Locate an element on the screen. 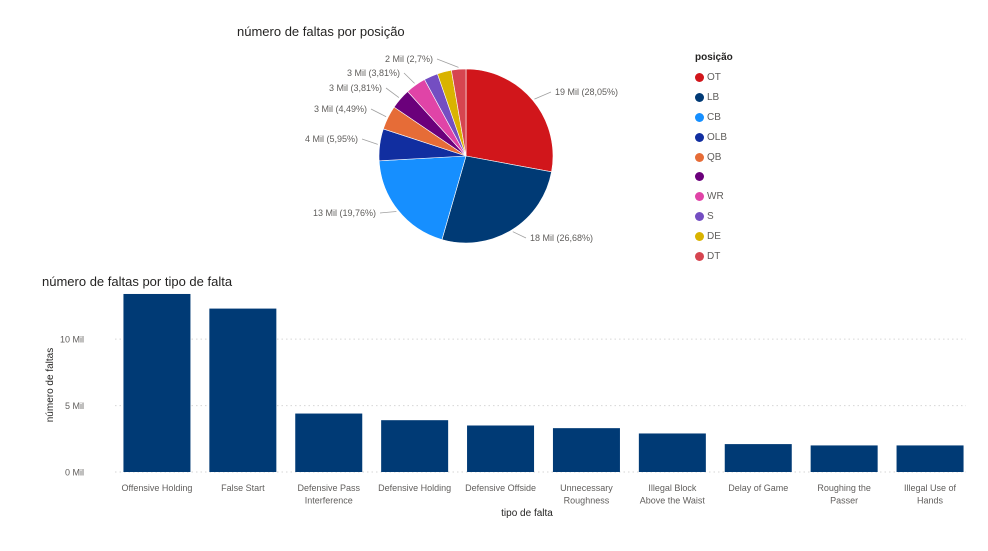 This screenshot has width=988, height=551. x-tick-label: Delay of Game is located at coordinates (758, 488).